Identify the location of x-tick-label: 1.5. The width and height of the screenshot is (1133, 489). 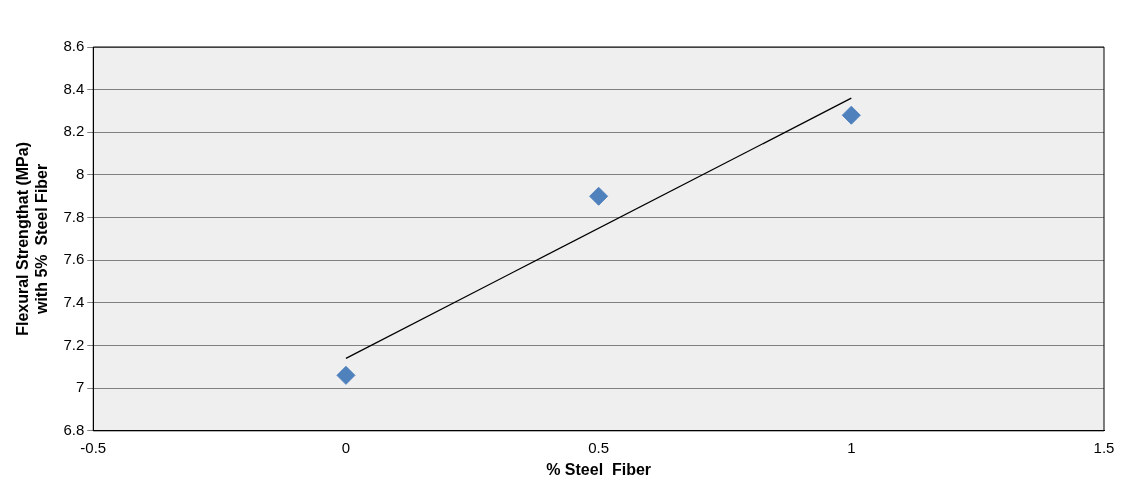
(1104, 447).